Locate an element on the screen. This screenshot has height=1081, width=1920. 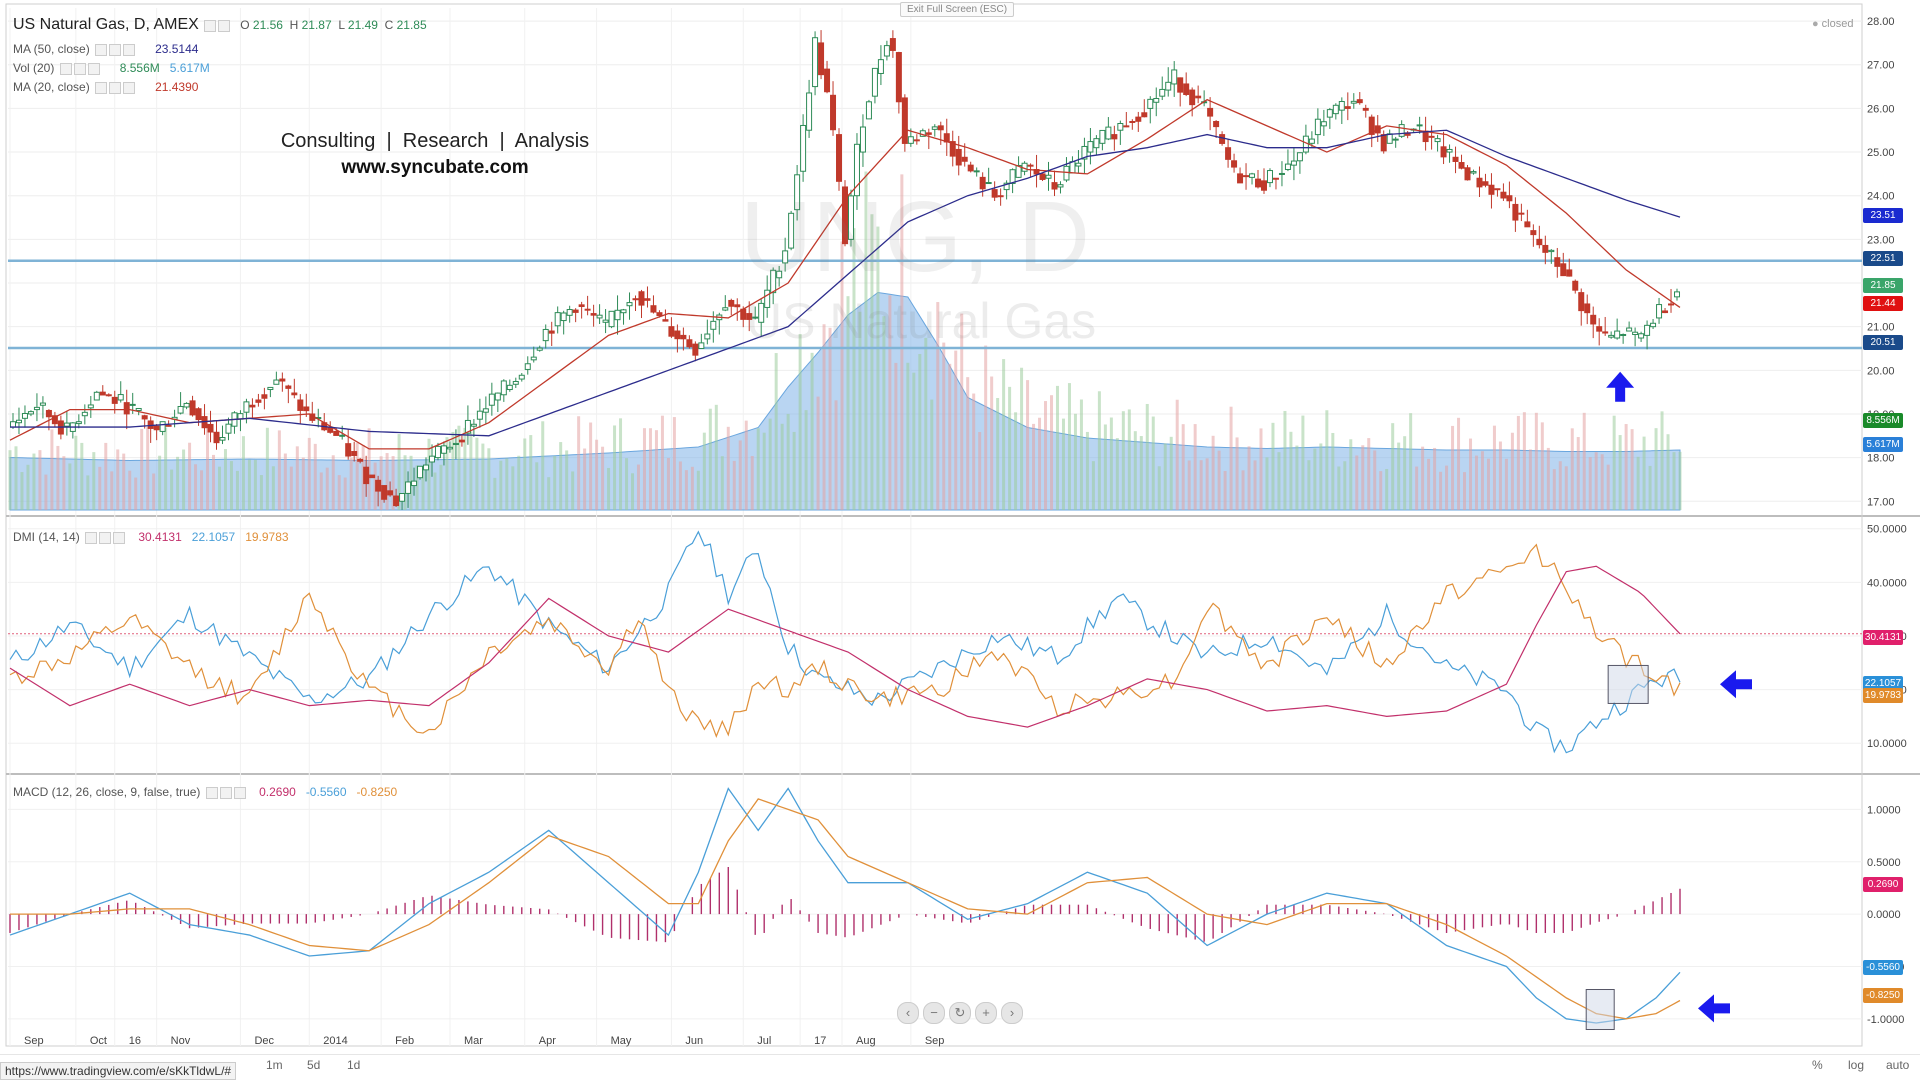
macd-tick-label: 0.0000 is located at coordinates (1884, 915).